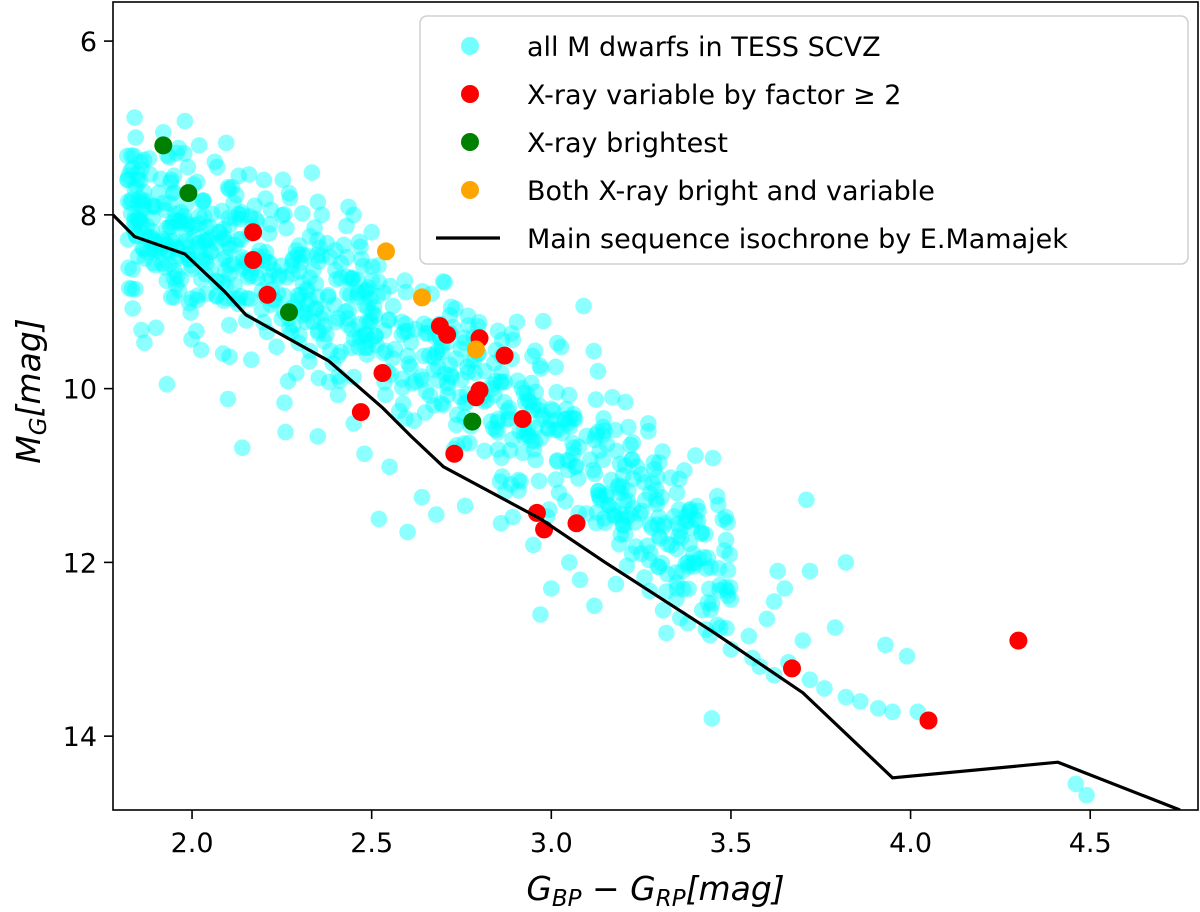  What do you see at coordinates (386, 251) in the screenshot?
I see `bright-variable-point` at bounding box center [386, 251].